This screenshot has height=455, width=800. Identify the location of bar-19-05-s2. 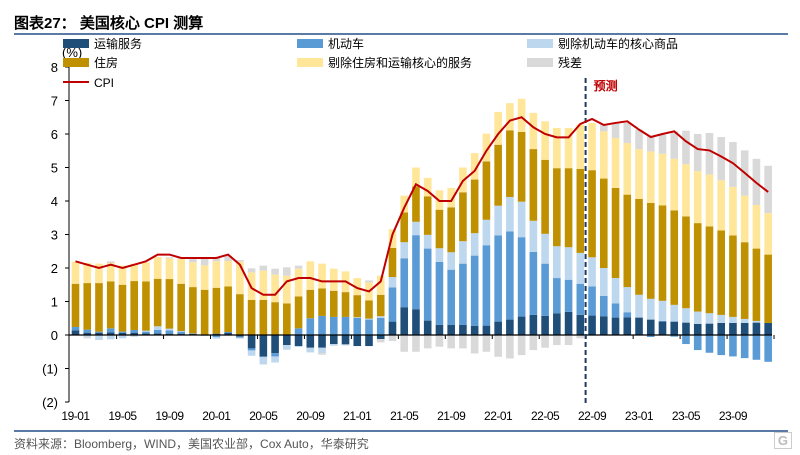
(122, 337).